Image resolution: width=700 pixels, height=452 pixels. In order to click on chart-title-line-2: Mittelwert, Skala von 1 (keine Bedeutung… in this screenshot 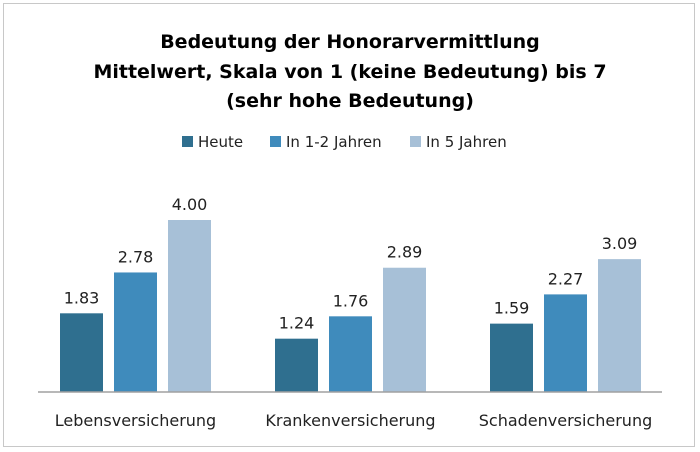, I will do `click(349, 72)`.